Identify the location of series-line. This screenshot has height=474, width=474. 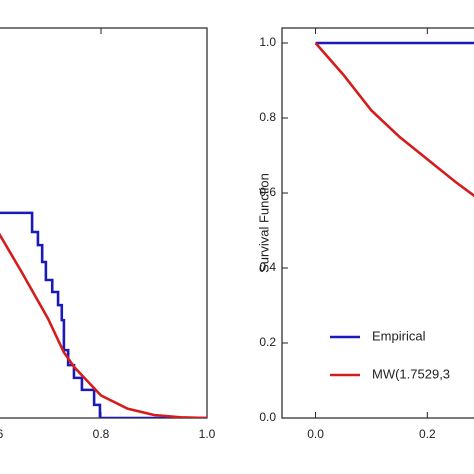
(394, 120).